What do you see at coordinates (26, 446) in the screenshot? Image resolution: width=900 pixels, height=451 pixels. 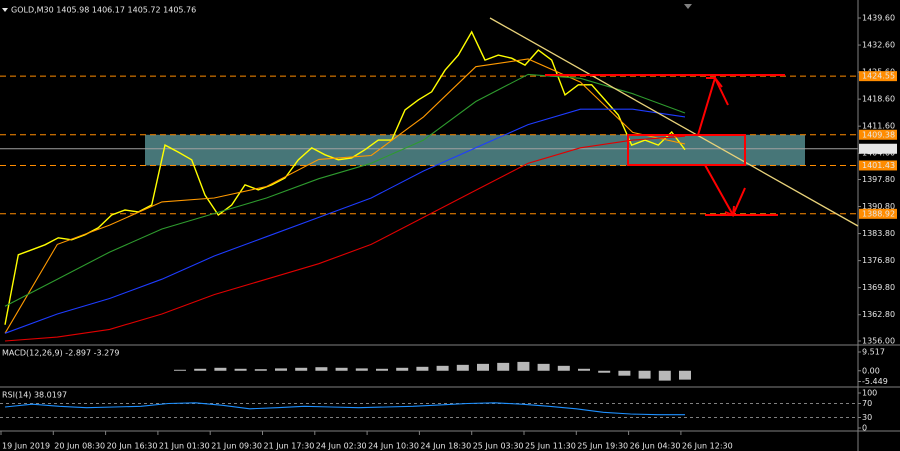 I see `time-label: 19 Jun 2019` at bounding box center [26, 446].